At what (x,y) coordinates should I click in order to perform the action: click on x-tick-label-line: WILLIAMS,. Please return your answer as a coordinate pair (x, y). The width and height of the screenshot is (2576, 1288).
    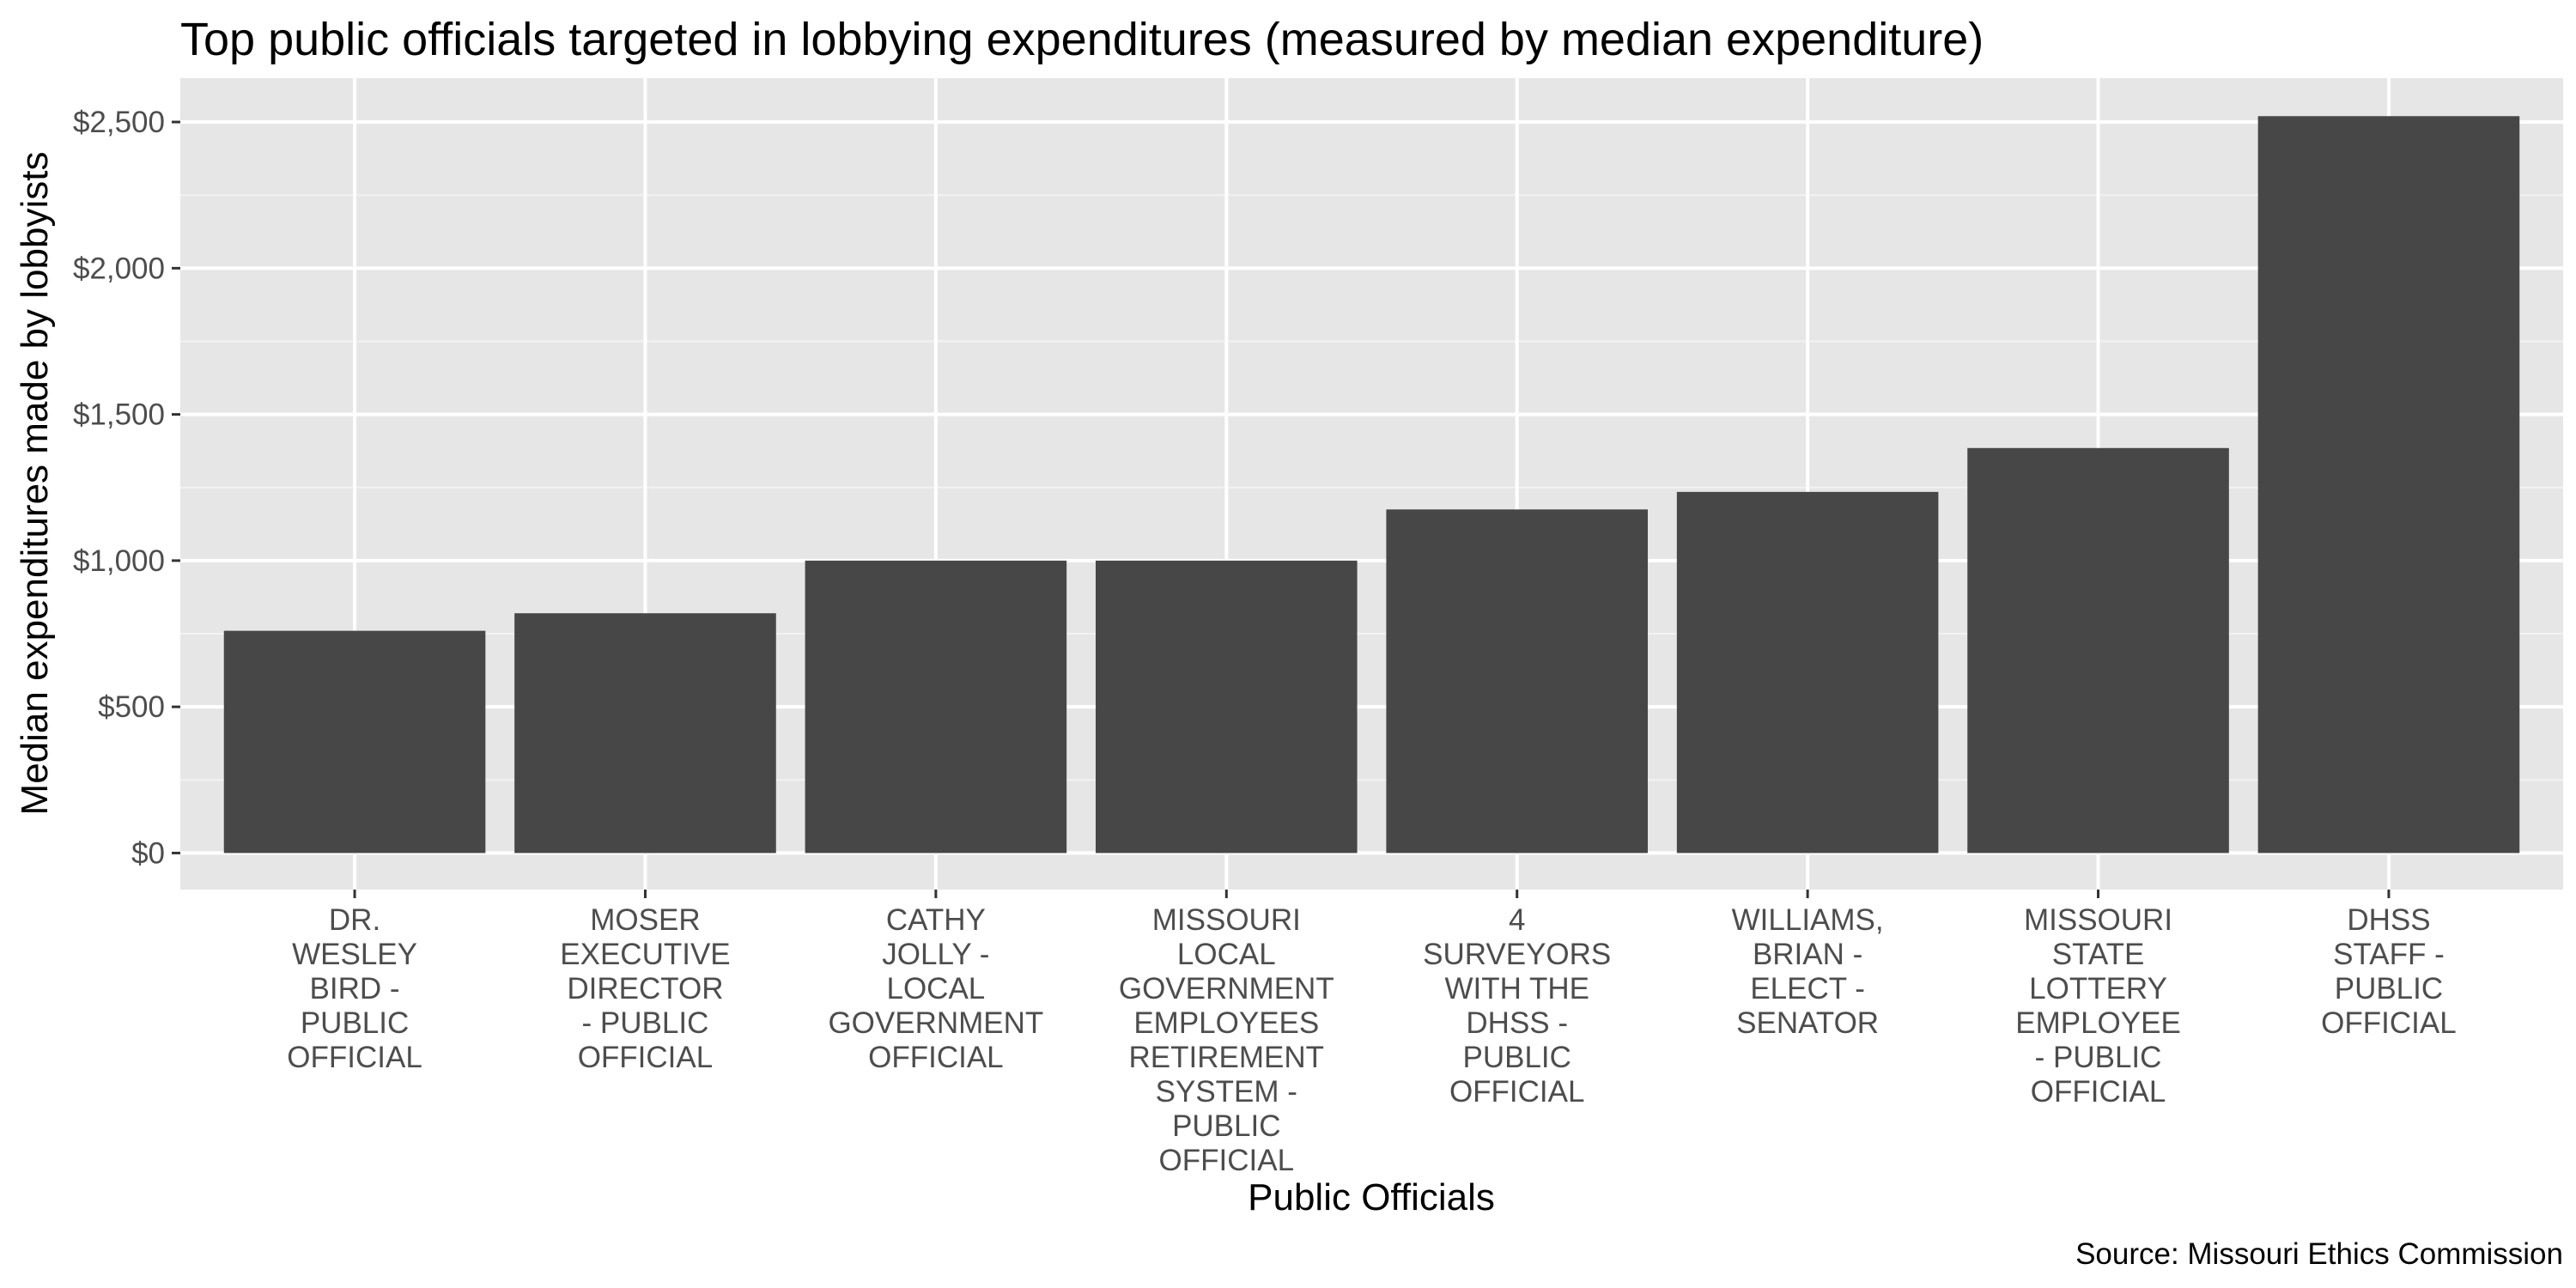
    Looking at the image, I should click on (1808, 920).